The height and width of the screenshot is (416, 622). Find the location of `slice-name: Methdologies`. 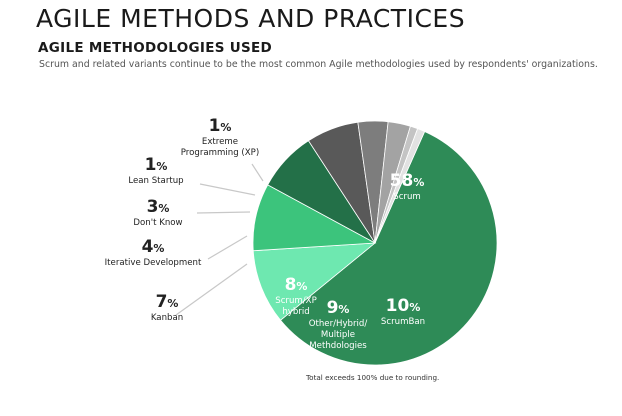

slice-name: Methdologies is located at coordinates (338, 346).